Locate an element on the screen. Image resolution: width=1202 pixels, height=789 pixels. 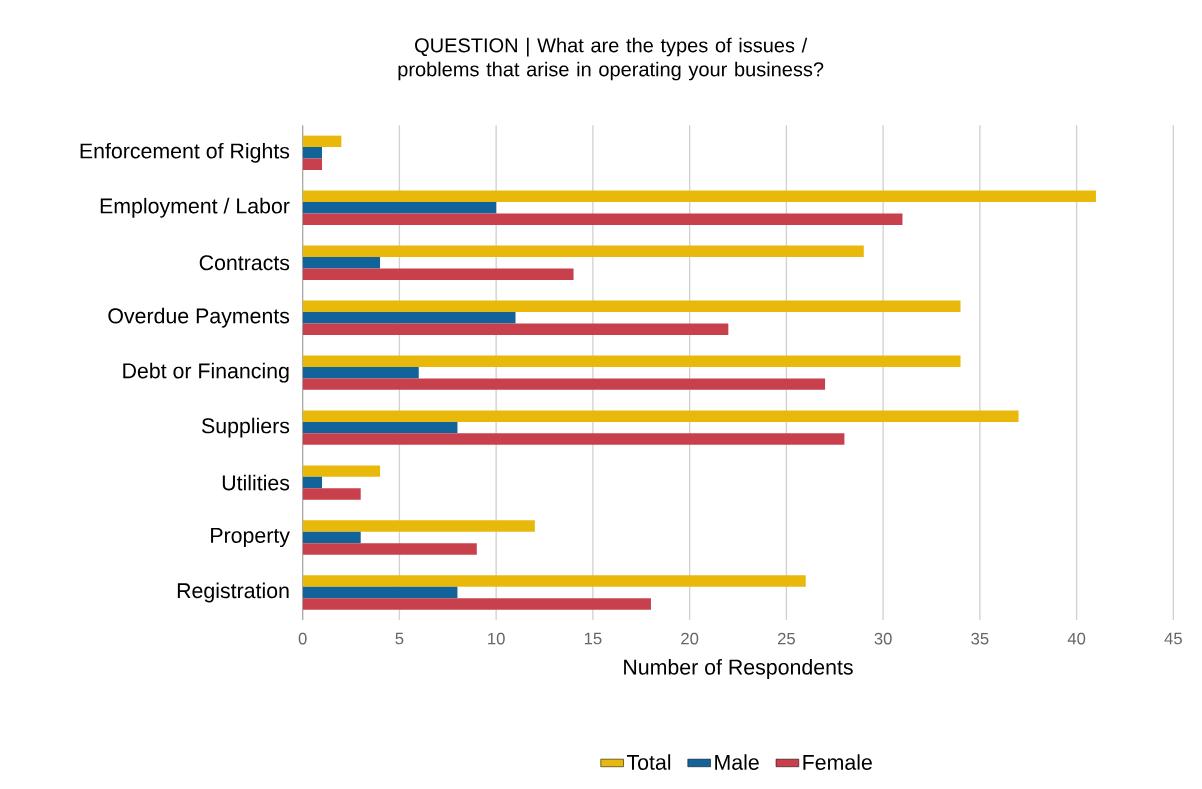
chart-title: QUESTION | What are the types of issues / problems that arise in operating your business? is located at coordinates (611, 59).